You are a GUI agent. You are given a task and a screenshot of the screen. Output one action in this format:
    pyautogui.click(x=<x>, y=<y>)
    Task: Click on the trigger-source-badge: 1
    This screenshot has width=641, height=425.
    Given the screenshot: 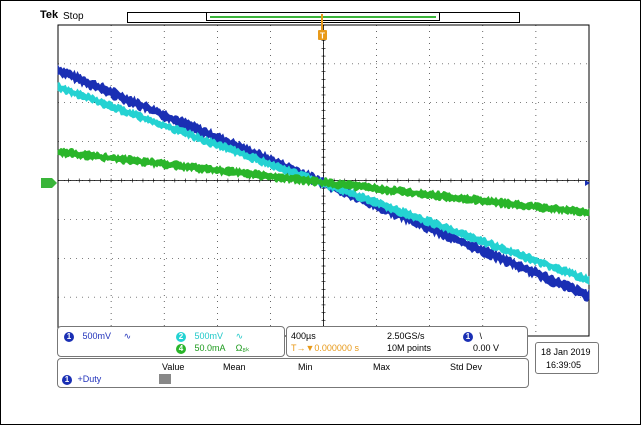 What is the action you would take?
    pyautogui.click(x=468, y=336)
    